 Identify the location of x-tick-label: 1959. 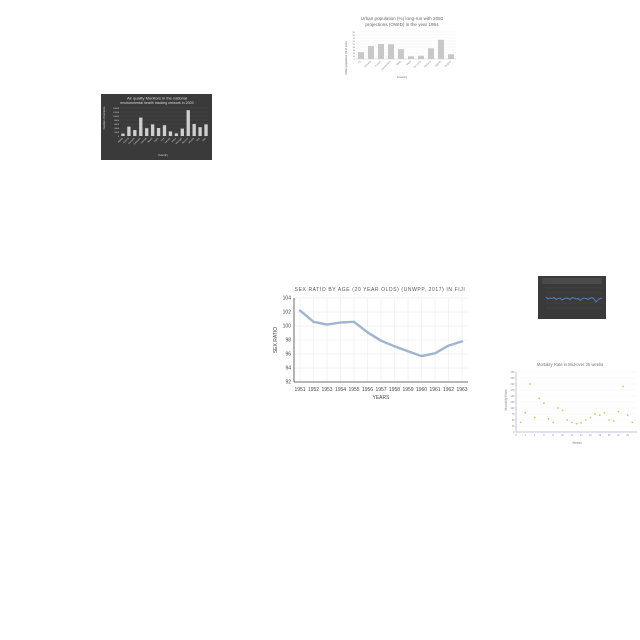
(407, 390).